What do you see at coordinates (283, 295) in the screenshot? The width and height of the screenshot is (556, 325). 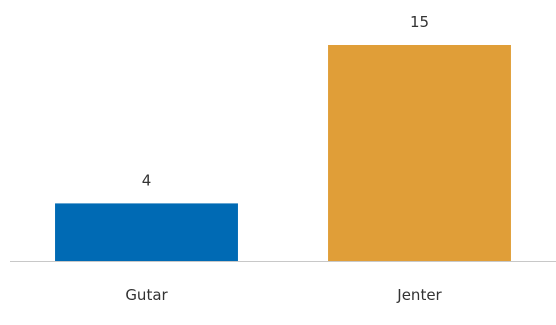 I see `category-labels-group: Gutar Jenter` at bounding box center [283, 295].